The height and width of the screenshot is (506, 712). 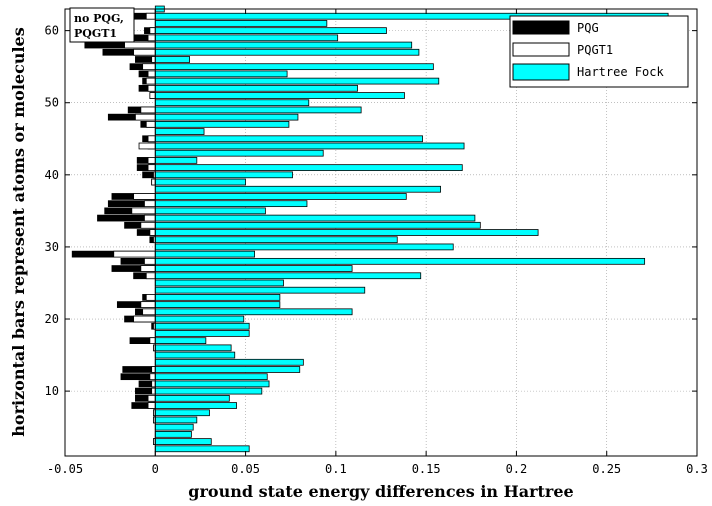 What do you see at coordinates (620, 72) in the screenshot?
I see `legend-label-hartree-fock: Hartree Fock` at bounding box center [620, 72].